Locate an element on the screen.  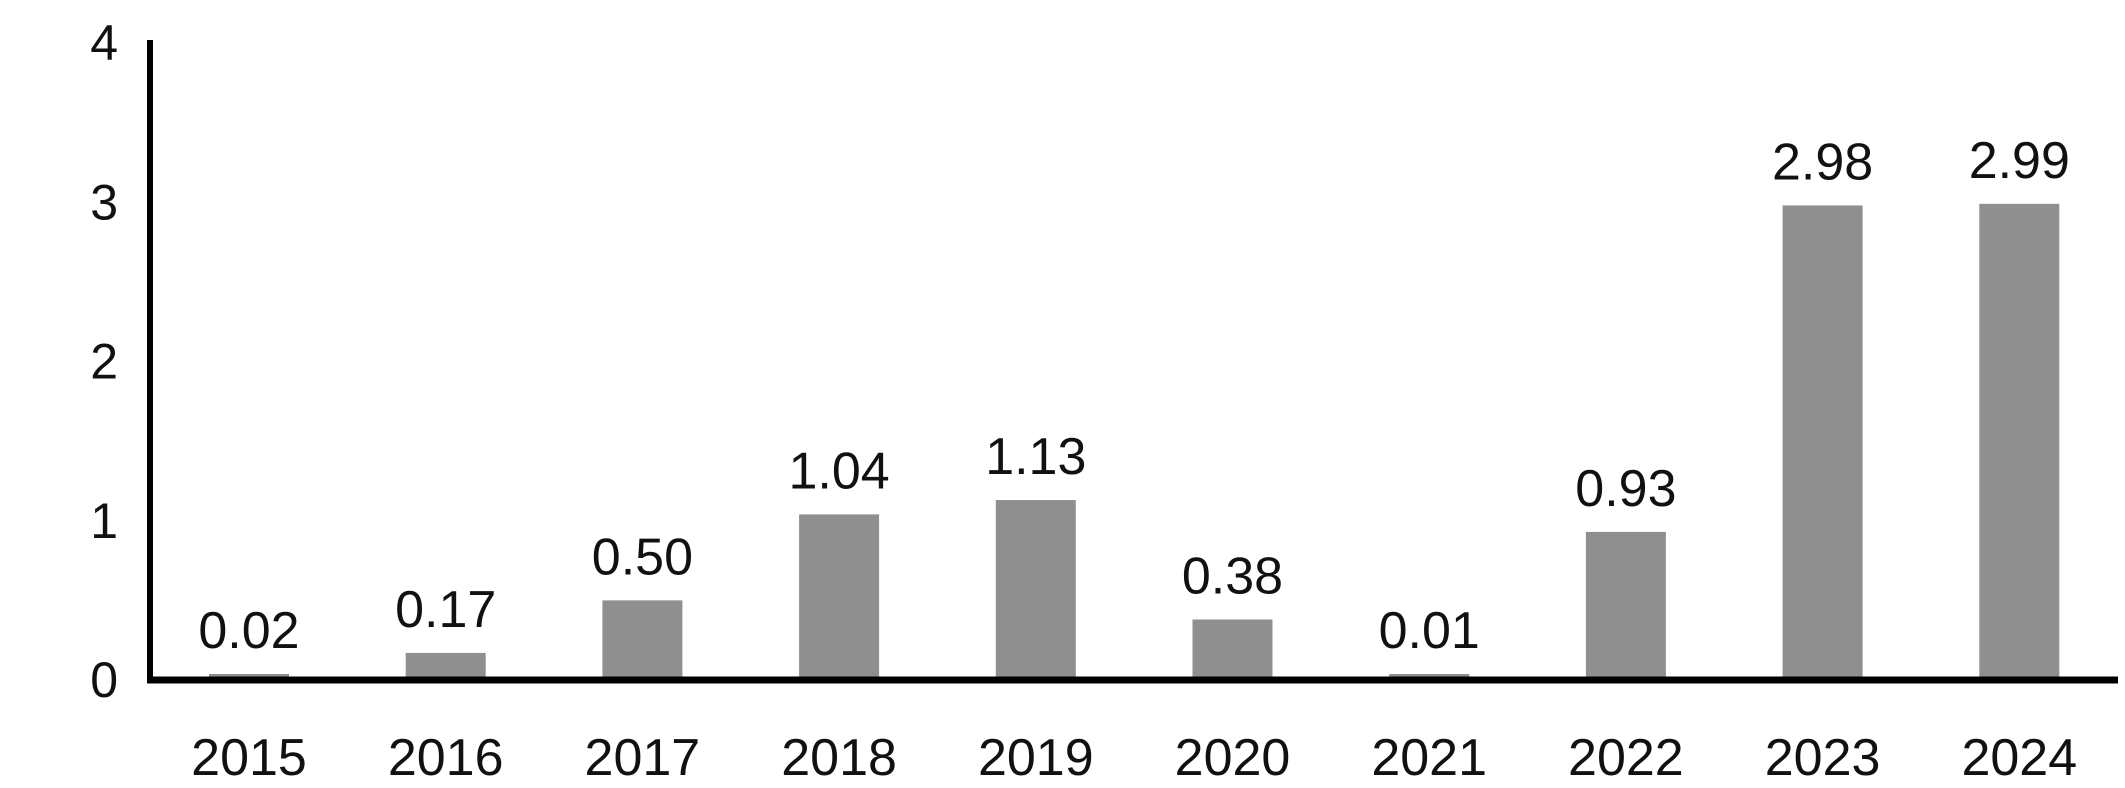
x-tick-label-2021: 2021 is located at coordinates (1429, 756).